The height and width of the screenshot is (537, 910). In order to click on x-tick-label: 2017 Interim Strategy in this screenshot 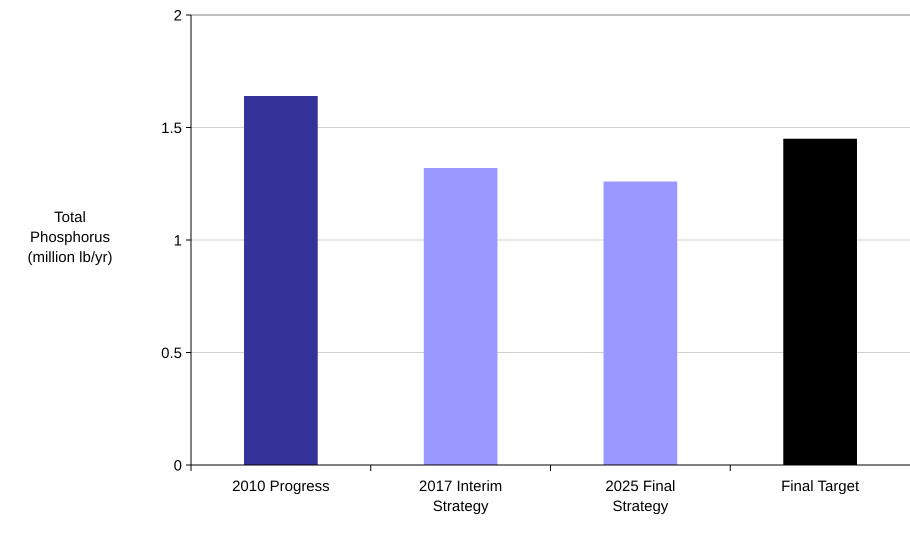, I will do `click(460, 496)`.